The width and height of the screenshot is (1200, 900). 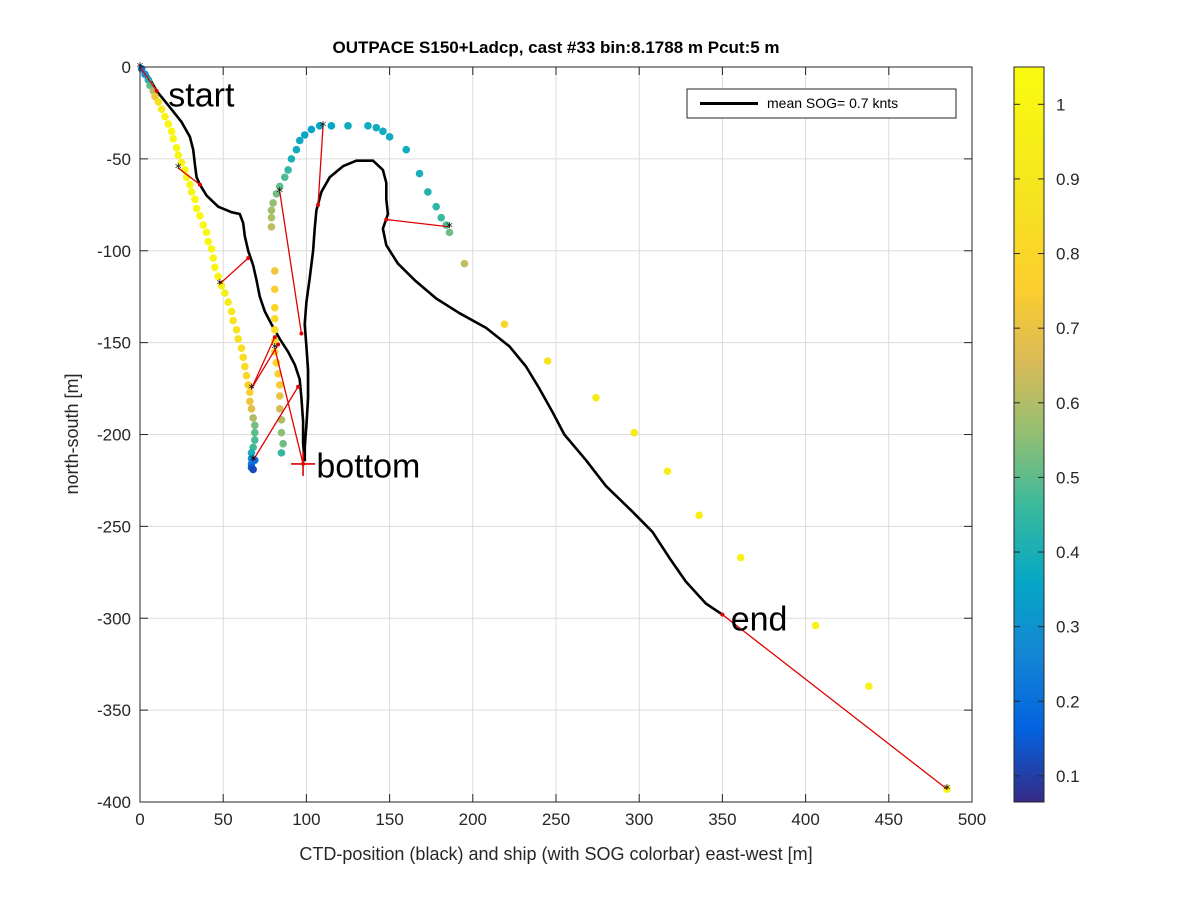 What do you see at coordinates (223, 819) in the screenshot?
I see `x-tick-label: 50` at bounding box center [223, 819].